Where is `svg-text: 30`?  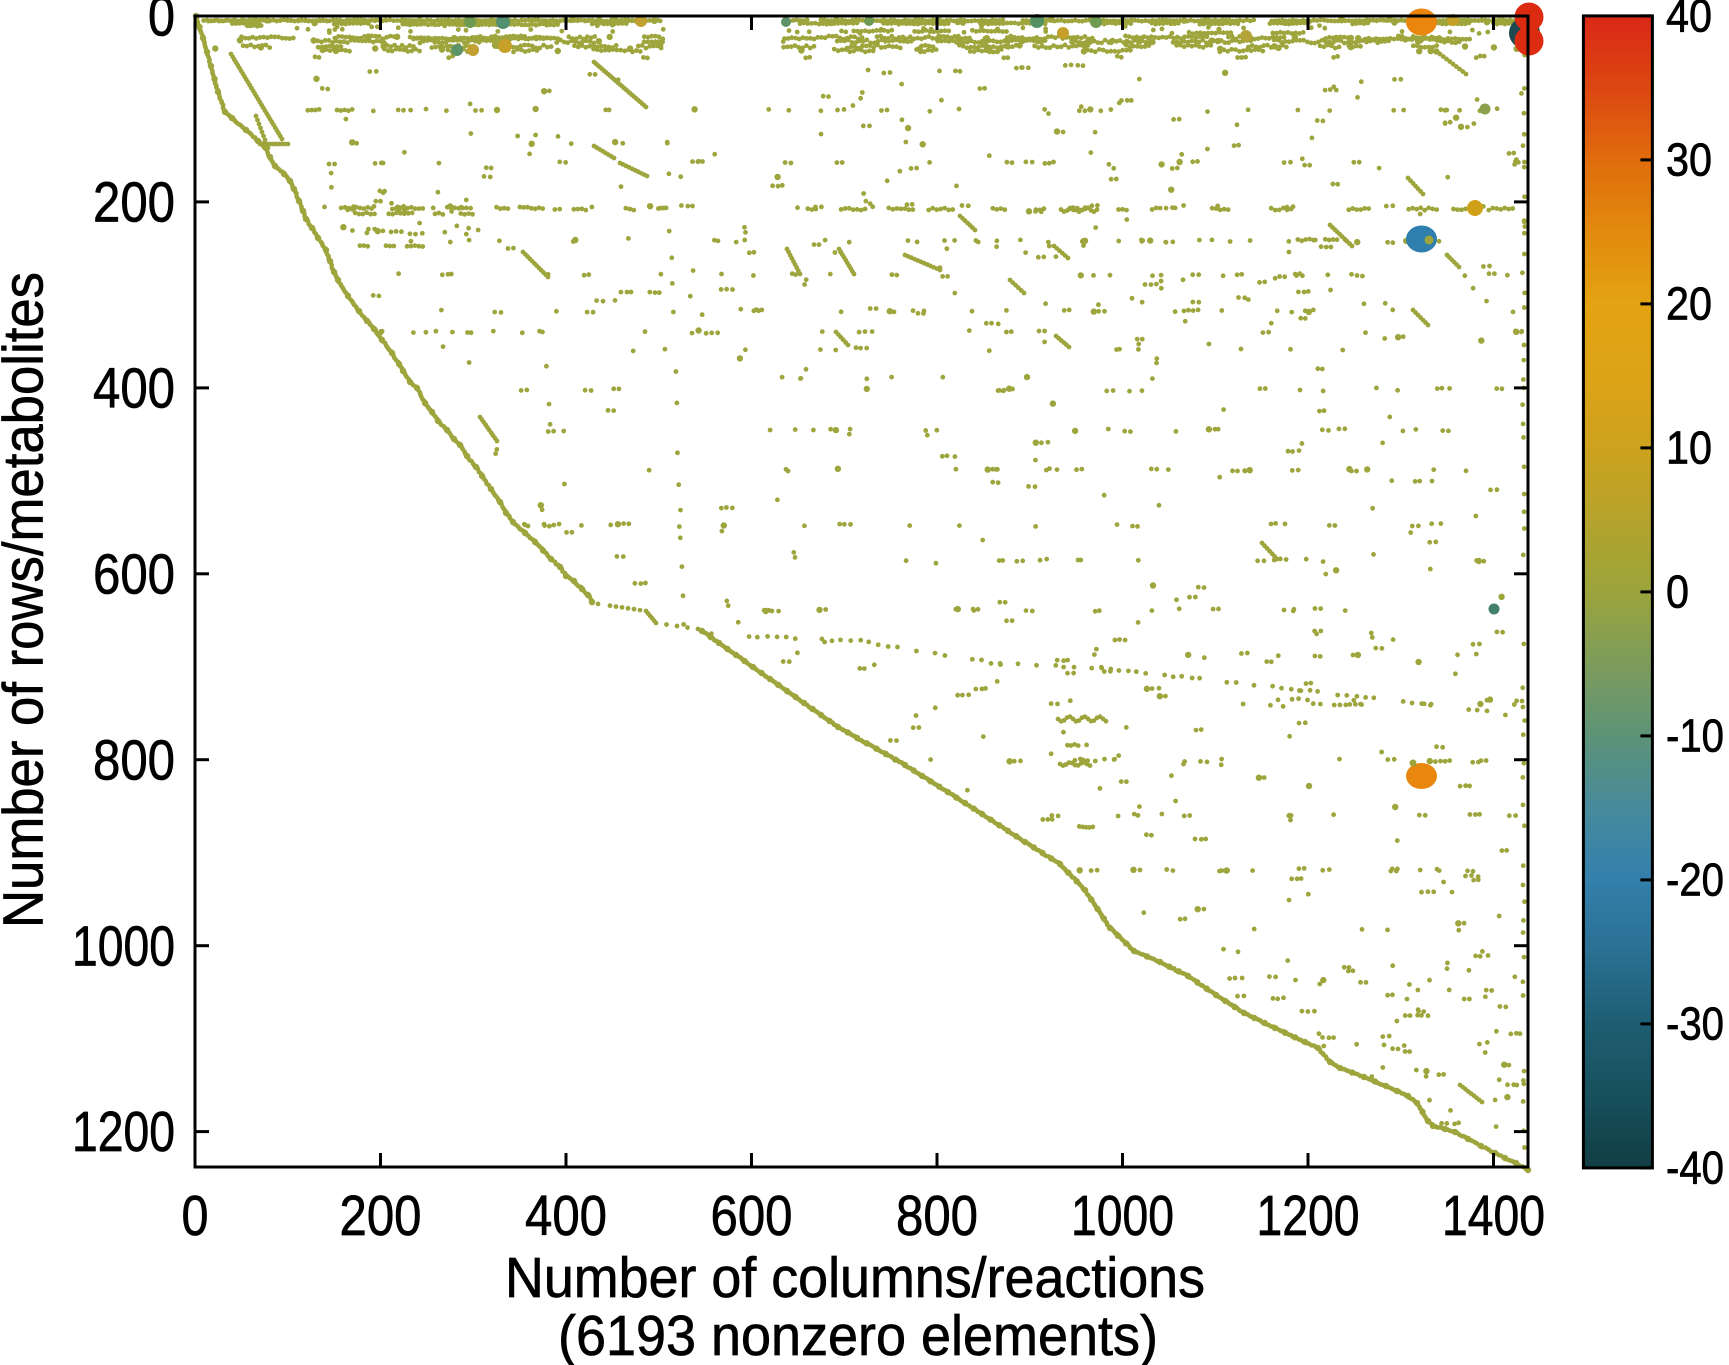 svg-text: 30 is located at coordinates (1689, 160).